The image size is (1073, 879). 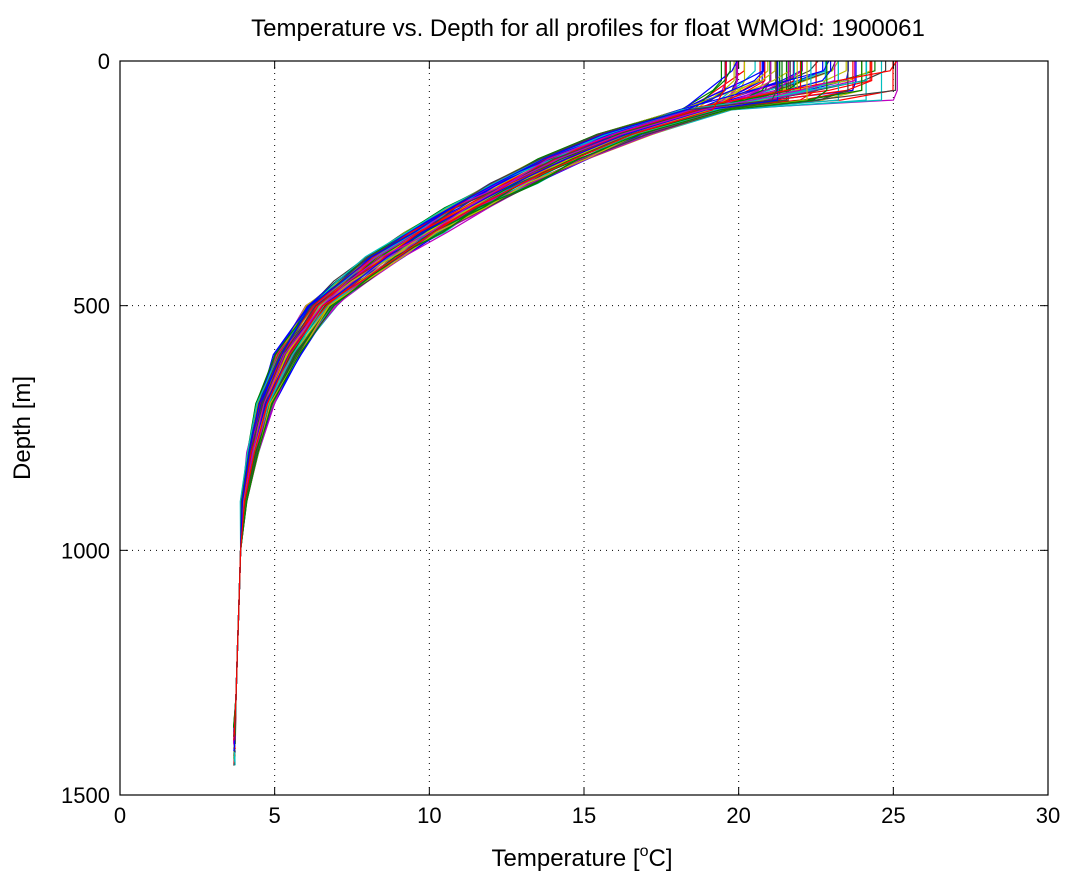 What do you see at coordinates (644, 851) in the screenshot?
I see `x-axis-title-superscript: o` at bounding box center [644, 851].